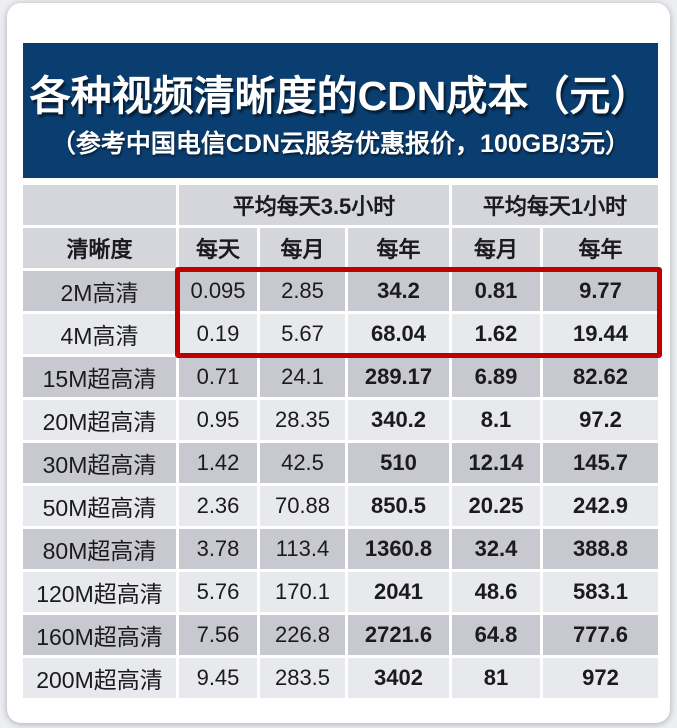  I want to click on value-cell: 82.62, so click(600, 377).